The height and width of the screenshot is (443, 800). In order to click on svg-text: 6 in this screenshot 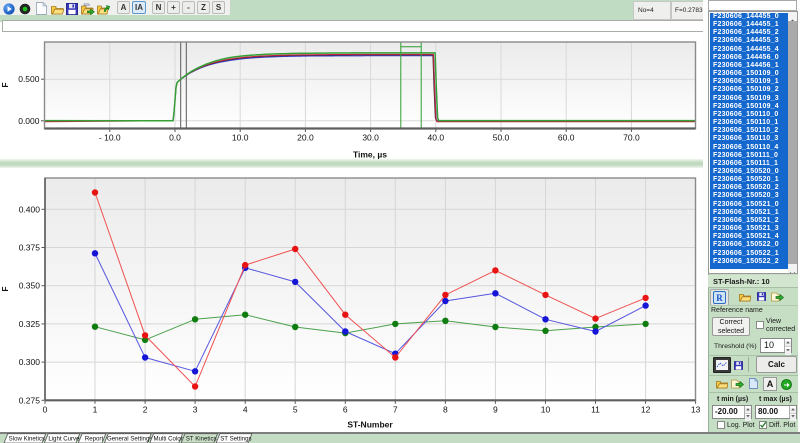, I will do `click(345, 410)`.